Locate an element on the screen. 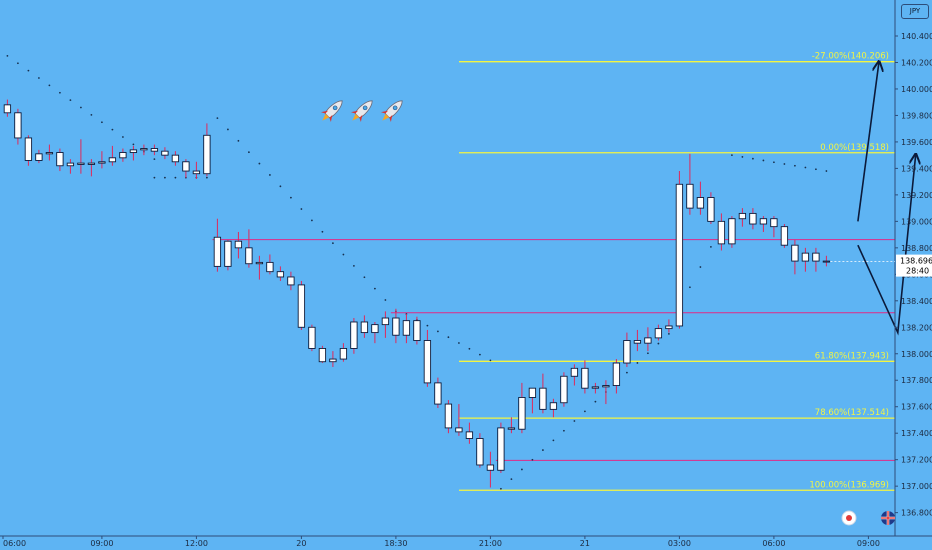 The width and height of the screenshot is (932, 550). currency-label: JPY is located at coordinates (915, 11).